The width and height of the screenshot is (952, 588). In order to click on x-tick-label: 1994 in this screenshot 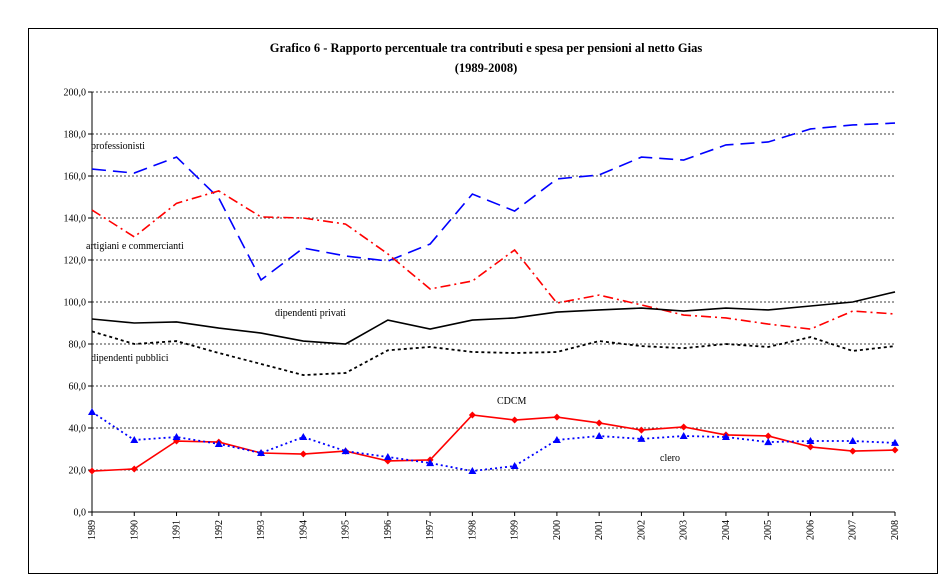, I will do `click(303, 530)`.